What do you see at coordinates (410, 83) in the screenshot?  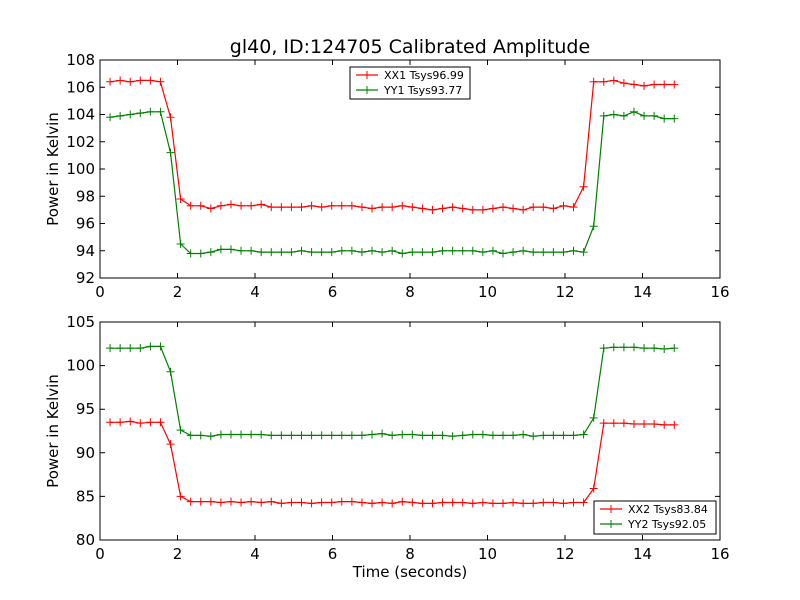 I see `legend: XX1 Tsys96.99 YY1 Tsys93.77` at bounding box center [410, 83].